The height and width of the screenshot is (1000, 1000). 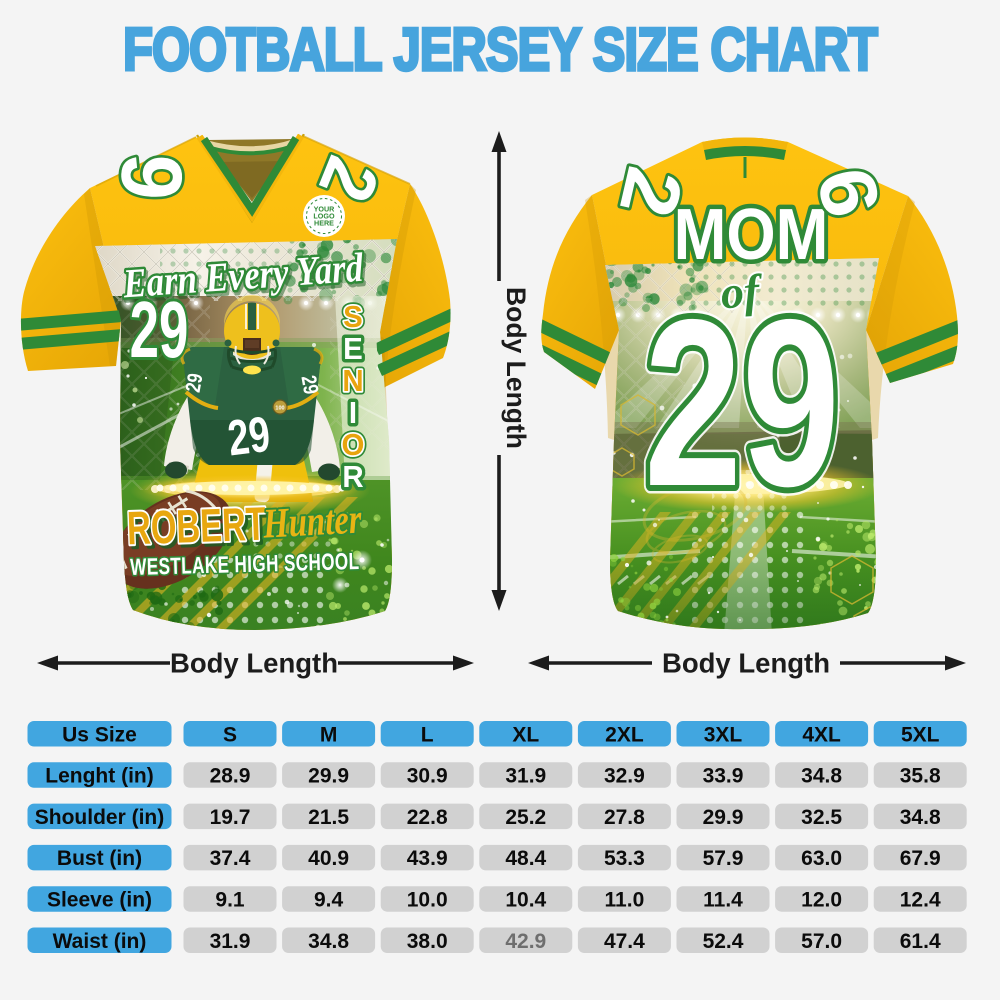 What do you see at coordinates (624, 941) in the screenshot?
I see `svg-text: 47.4` at bounding box center [624, 941].